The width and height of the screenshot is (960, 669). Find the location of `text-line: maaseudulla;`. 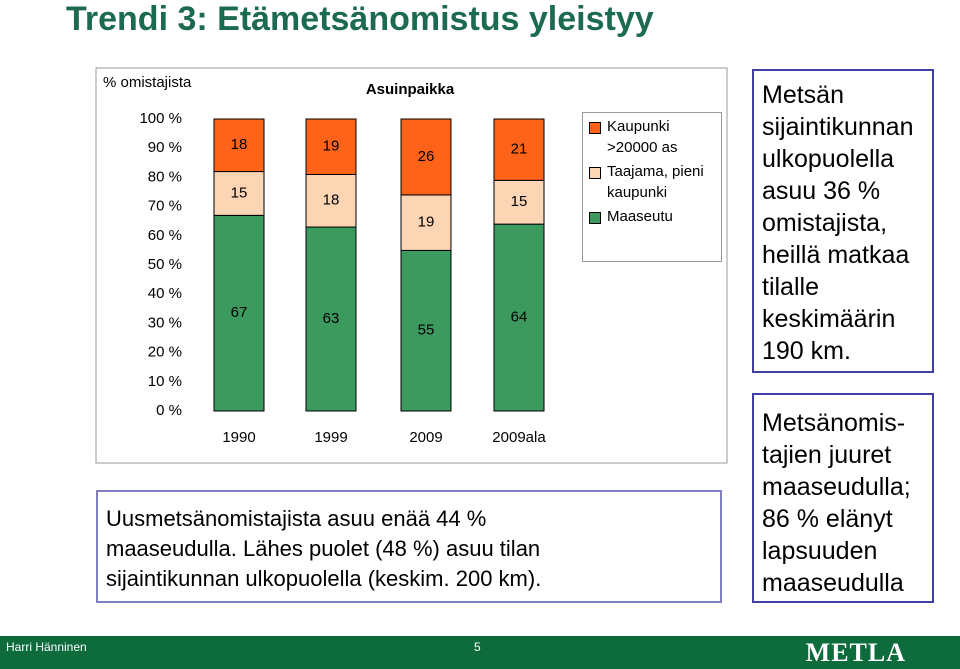

text-line: maaseudulla; is located at coordinates (836, 487).